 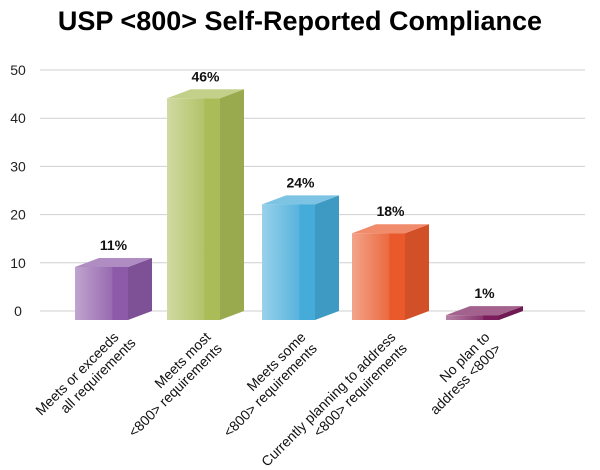 I want to click on data-label: 24%, so click(x=300, y=182).